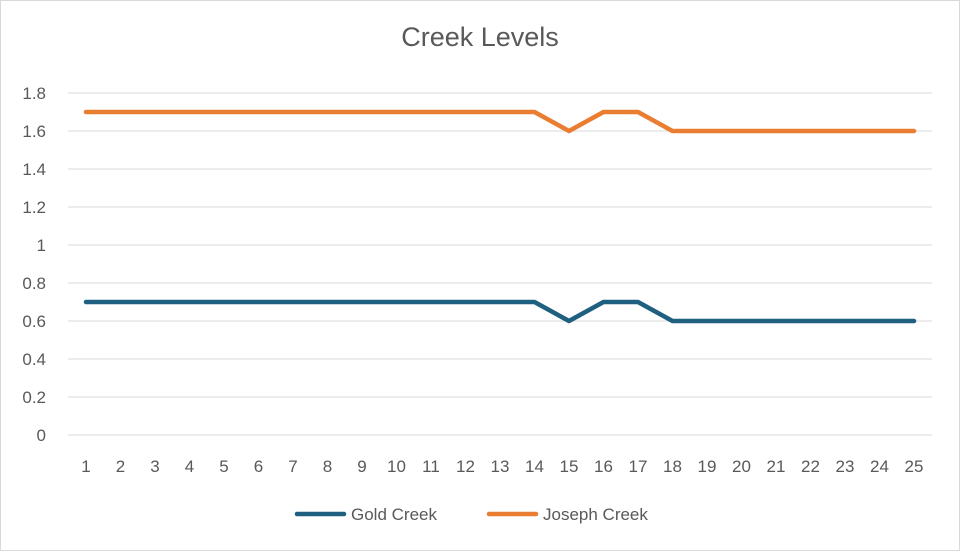 This screenshot has height=551, width=960. What do you see at coordinates (361, 466) in the screenshot?
I see `x-tick-label: 9` at bounding box center [361, 466].